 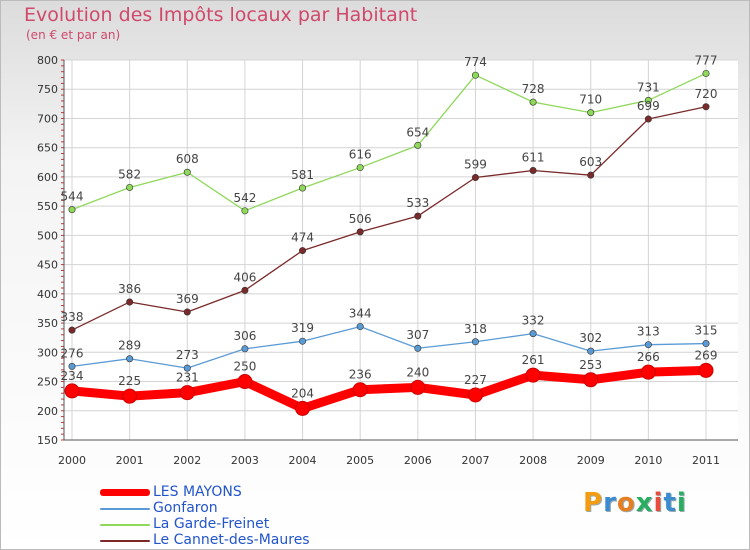 I want to click on data-label: 253, so click(x=590, y=365).